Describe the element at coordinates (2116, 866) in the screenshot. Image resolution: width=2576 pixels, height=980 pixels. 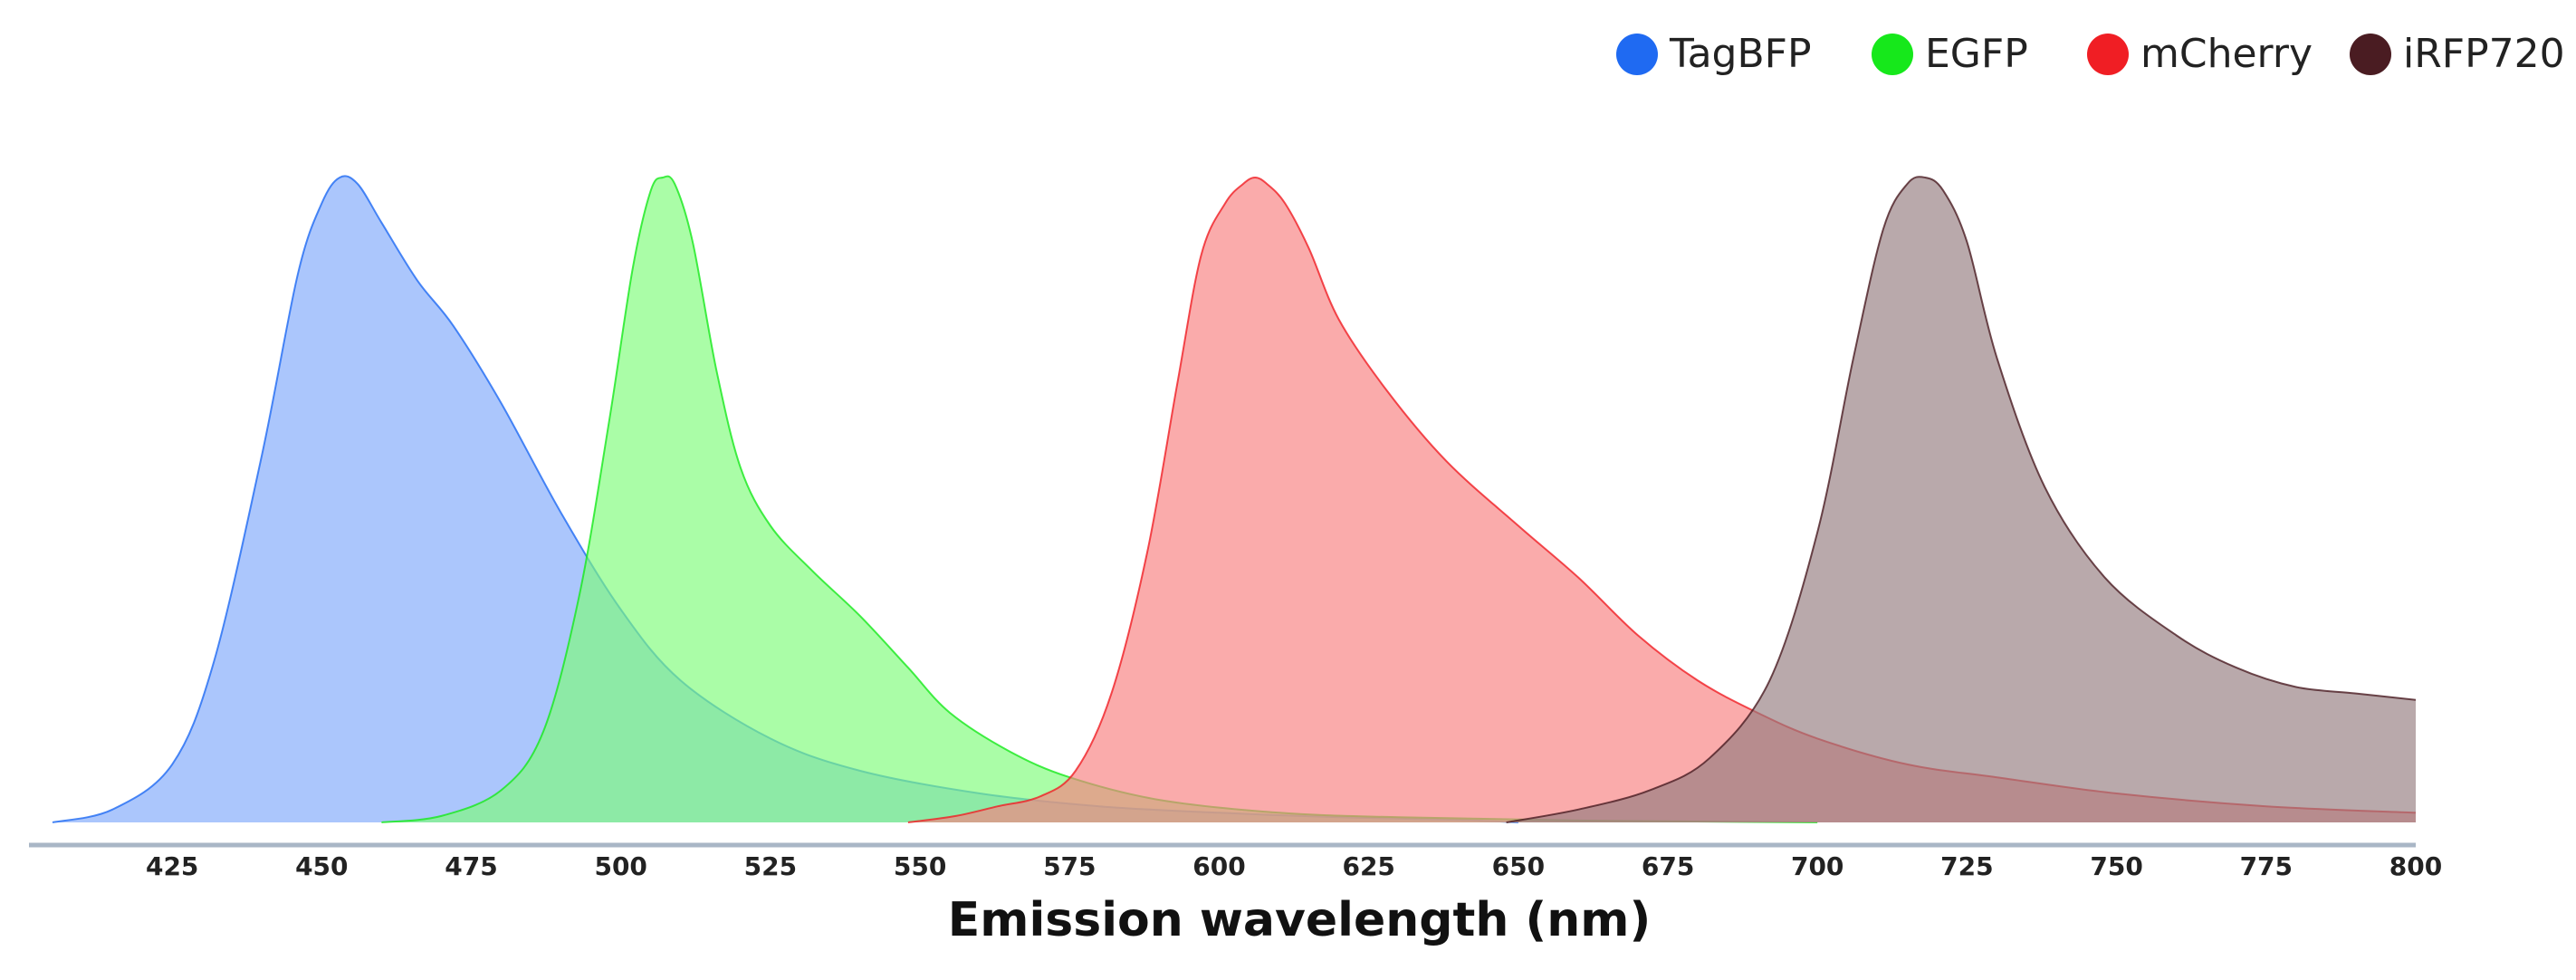
I see `x-tick-label: 750` at that location.